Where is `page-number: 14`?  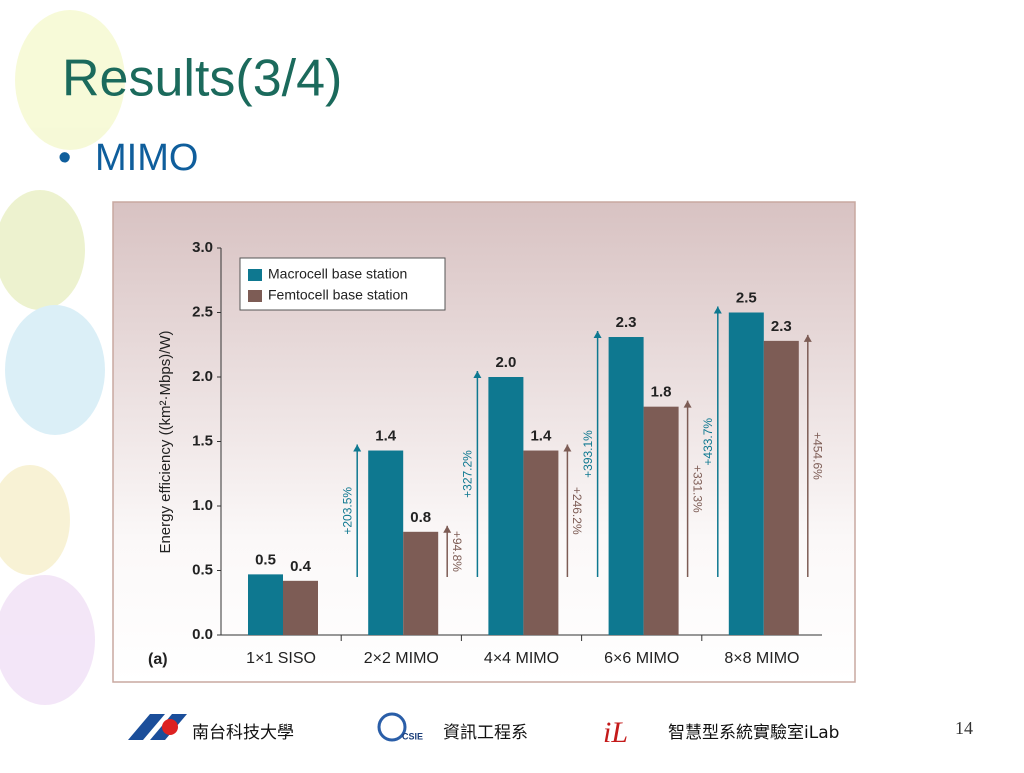
page-number: 14 is located at coordinates (964, 728).